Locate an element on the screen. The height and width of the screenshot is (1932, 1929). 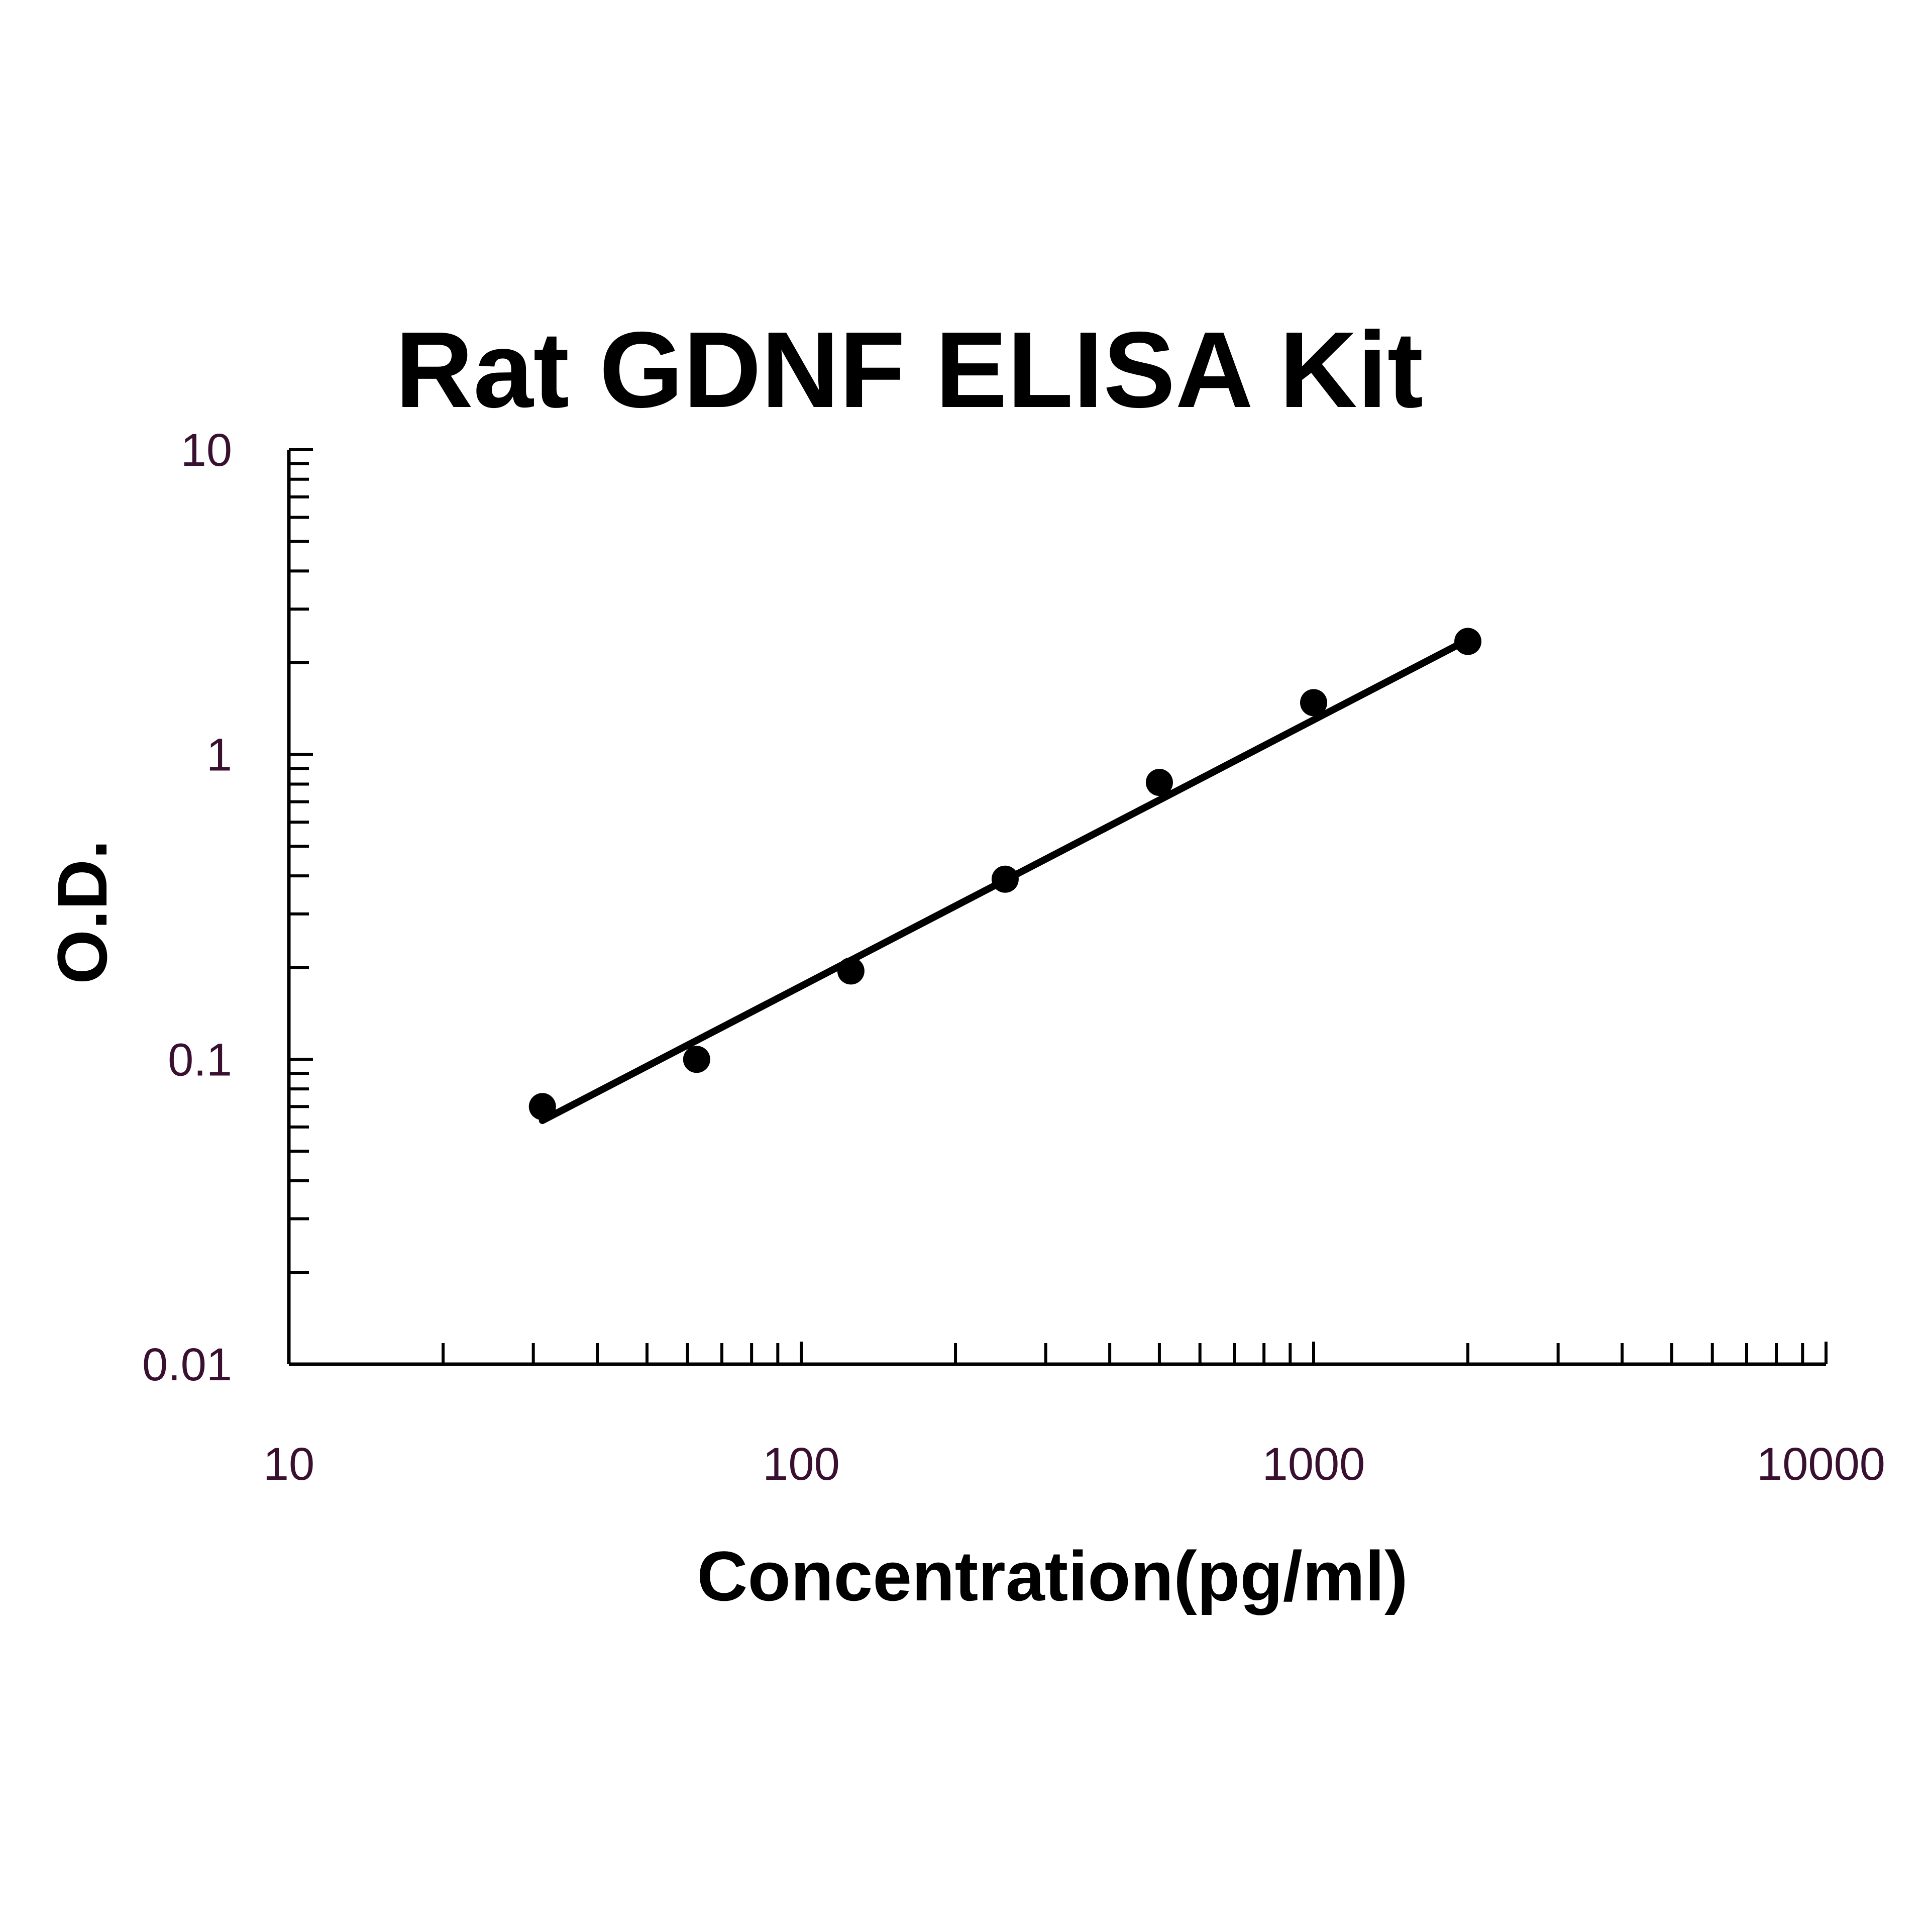
y-tick-label: 10 is located at coordinates (206, 450).